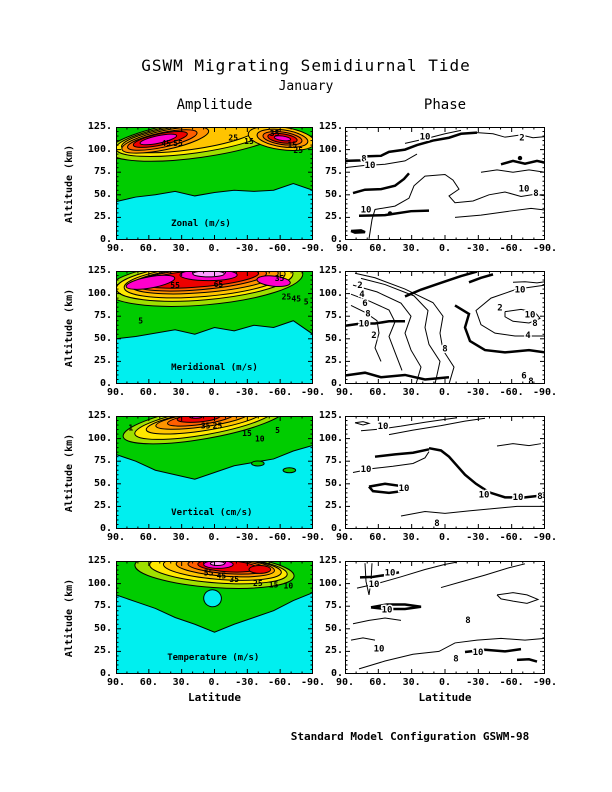  Describe the element at coordinates (523, 377) in the screenshot. I see `svg-text: 6` at that location.